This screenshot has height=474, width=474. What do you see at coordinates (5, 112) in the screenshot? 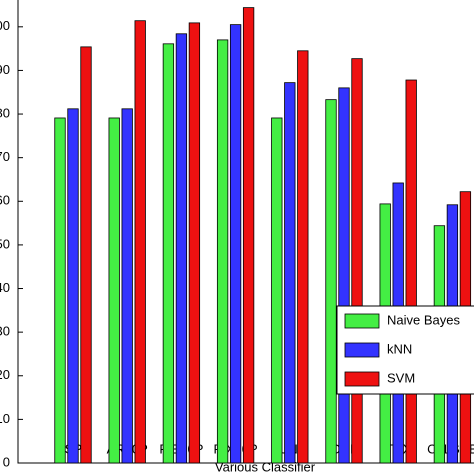
I see `y-tick-label: 80` at bounding box center [5, 112].